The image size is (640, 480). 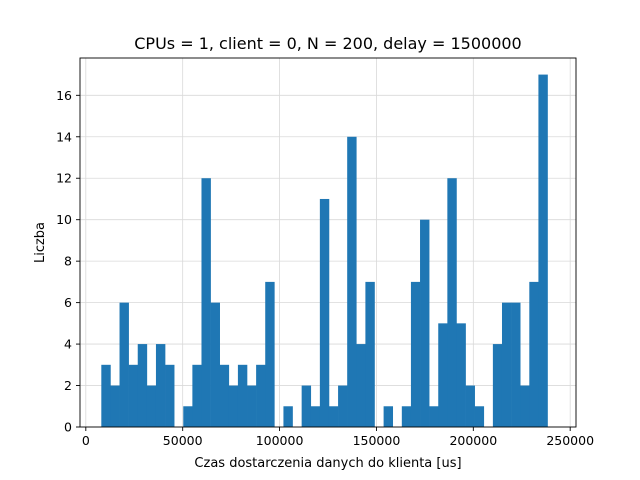 What do you see at coordinates (338, 437) in the screenshot?
I see `x-axis-ticks: 0 50000 100000 150000 200000 250000` at bounding box center [338, 437].